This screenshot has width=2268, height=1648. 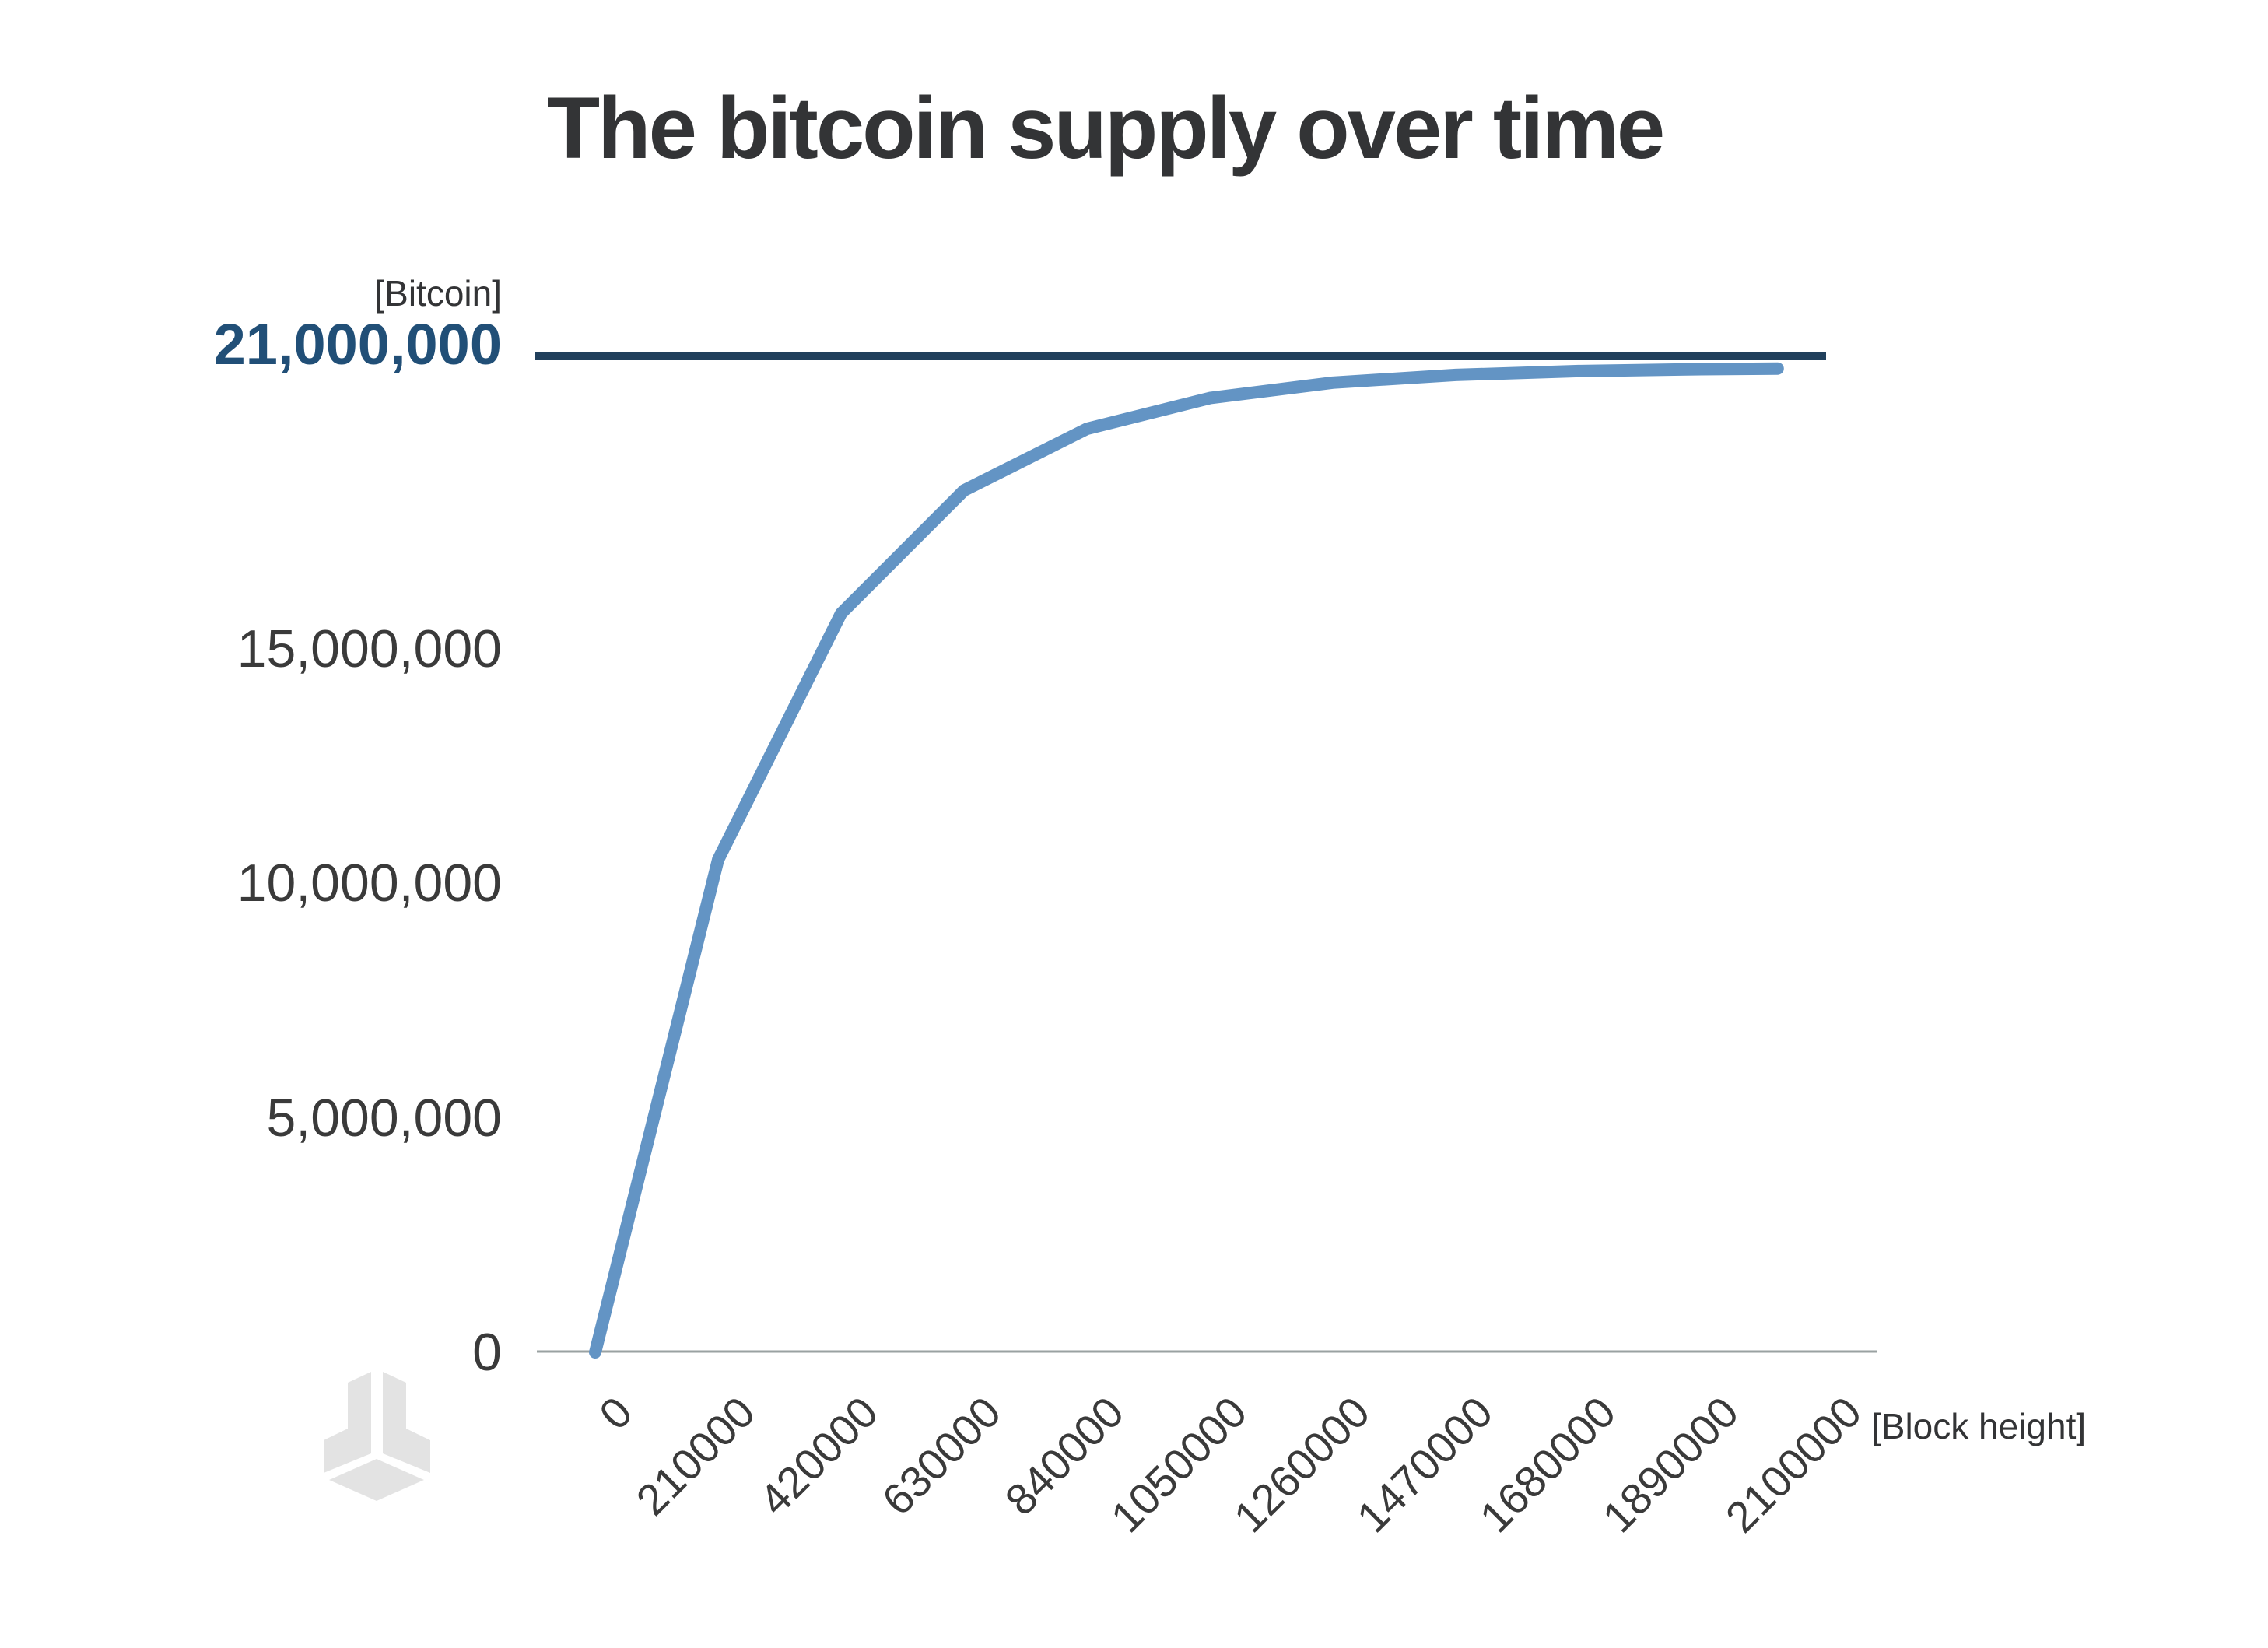 I want to click on y-tick-label: 5,000,000, so click(x=384, y=1118).